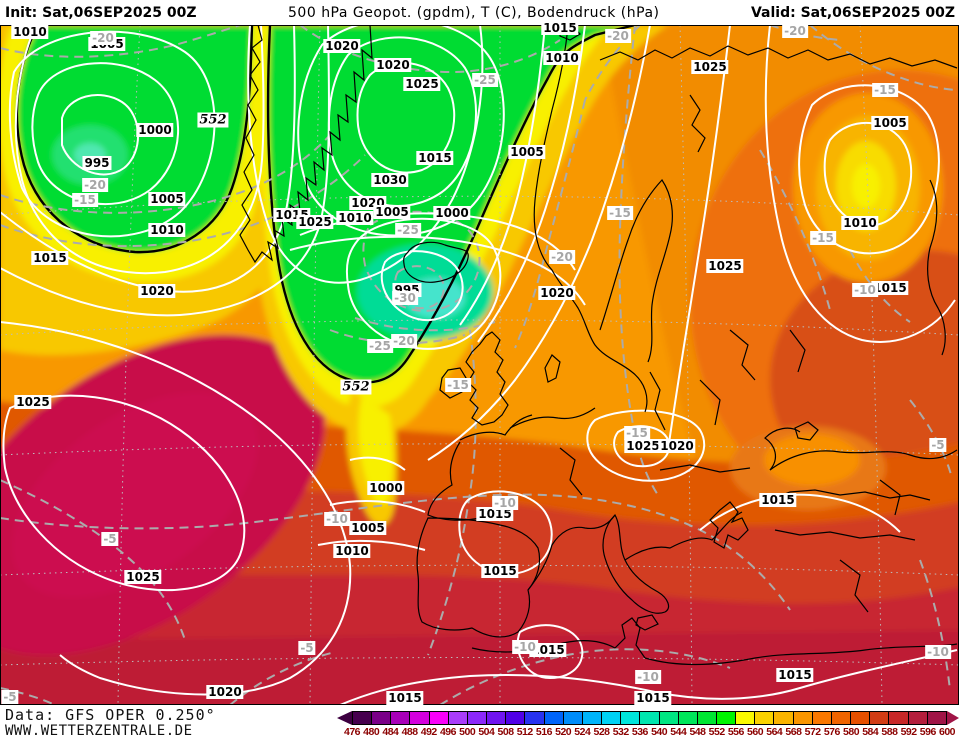 The height and width of the screenshot is (741, 959). What do you see at coordinates (506, 732) in the screenshot?
I see `colorbar-tick: 508` at bounding box center [506, 732].